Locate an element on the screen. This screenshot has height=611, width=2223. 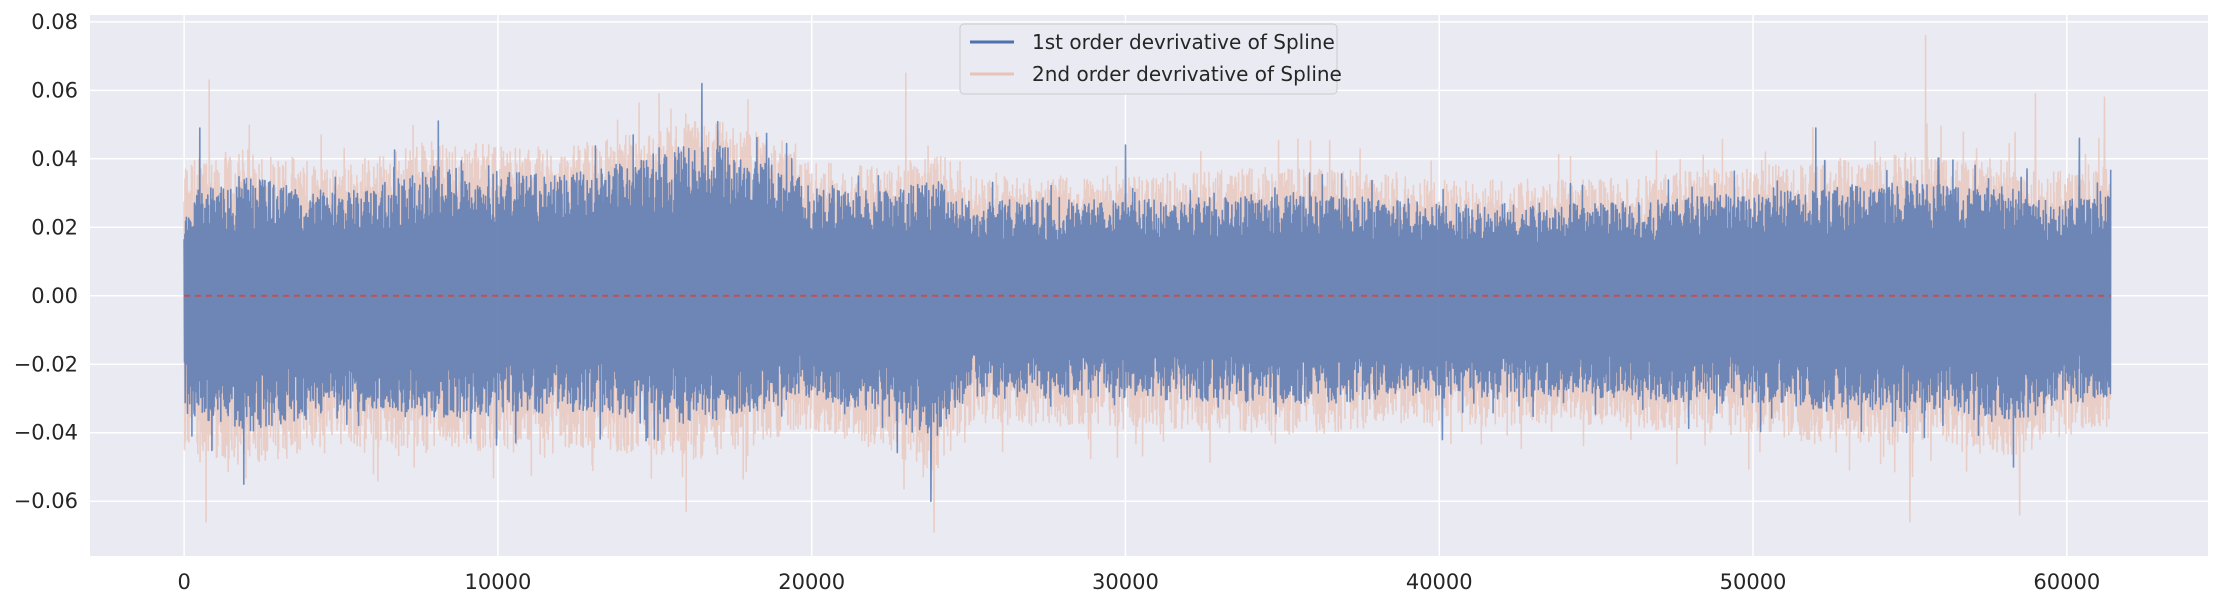
y-tick-label: −0.02 is located at coordinates (46, 364).